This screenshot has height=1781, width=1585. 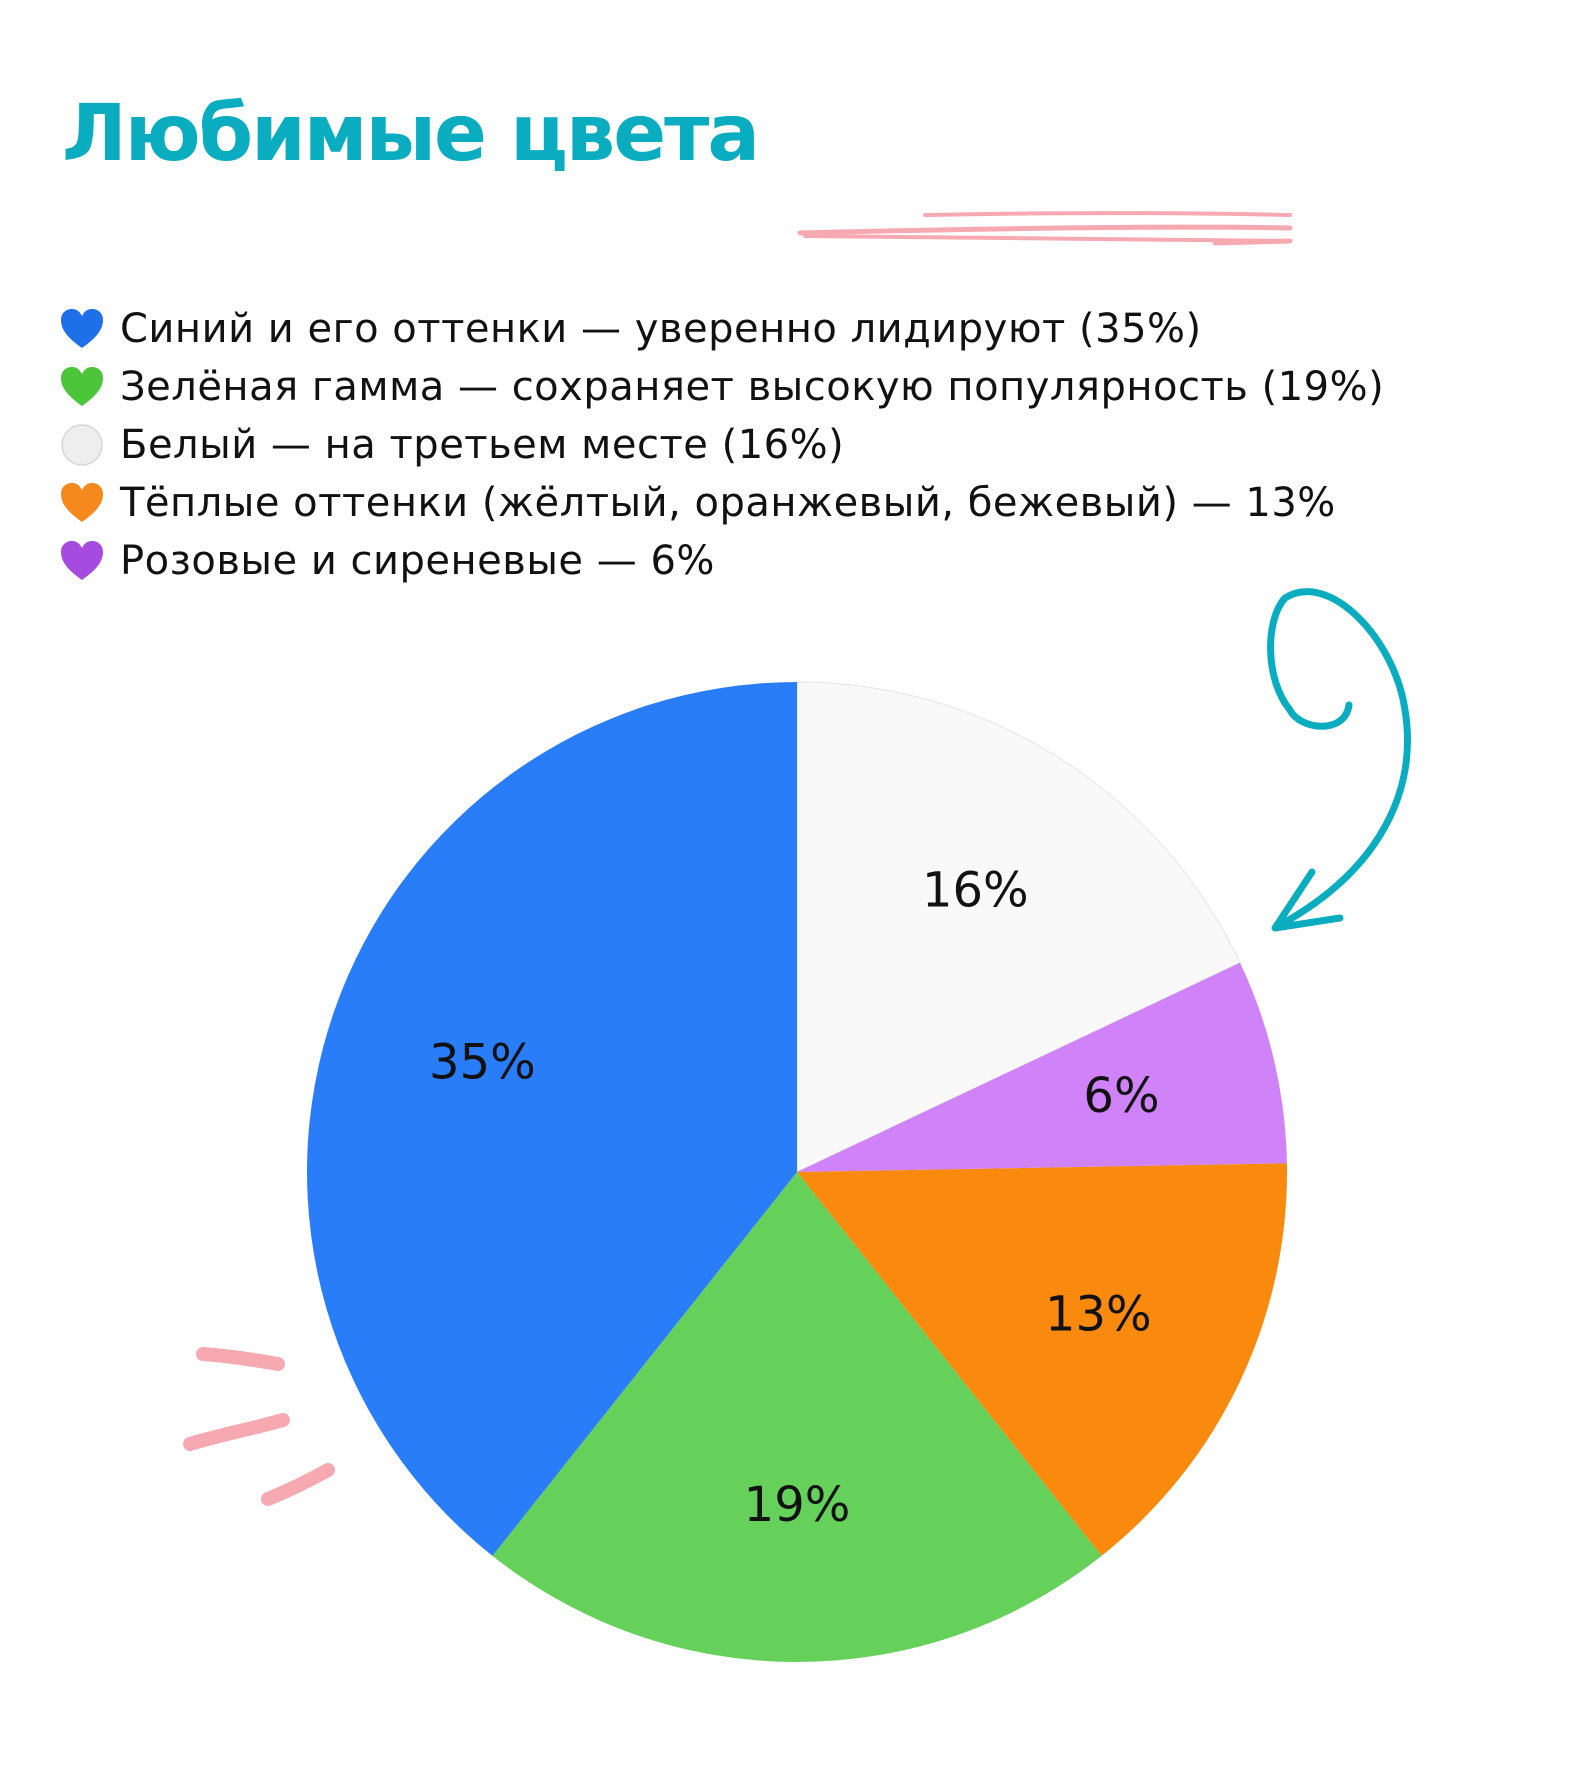 I want to click on pie-slice-white, so click(x=1018, y=927).